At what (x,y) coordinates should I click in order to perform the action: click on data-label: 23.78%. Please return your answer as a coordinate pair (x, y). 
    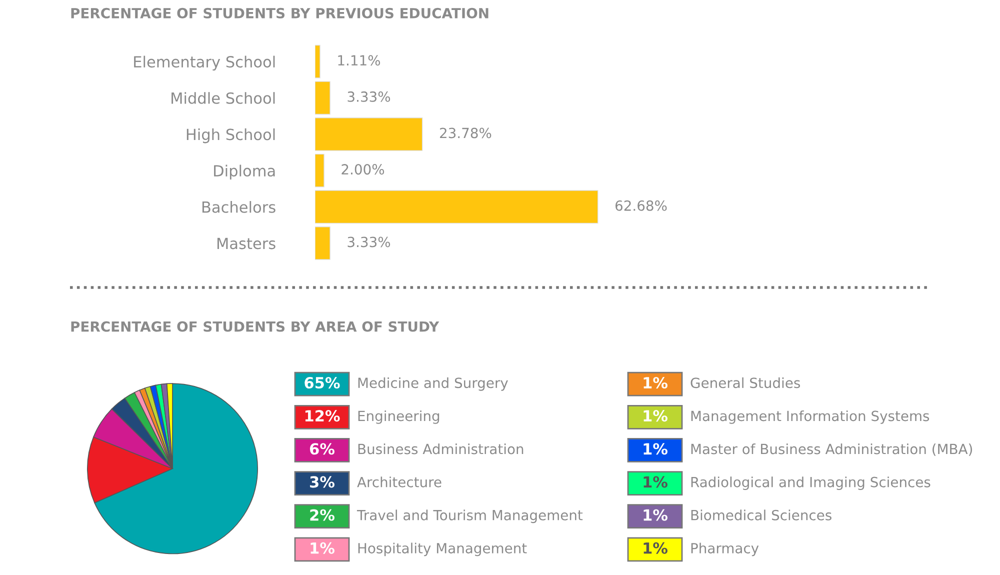
    Looking at the image, I should click on (466, 133).